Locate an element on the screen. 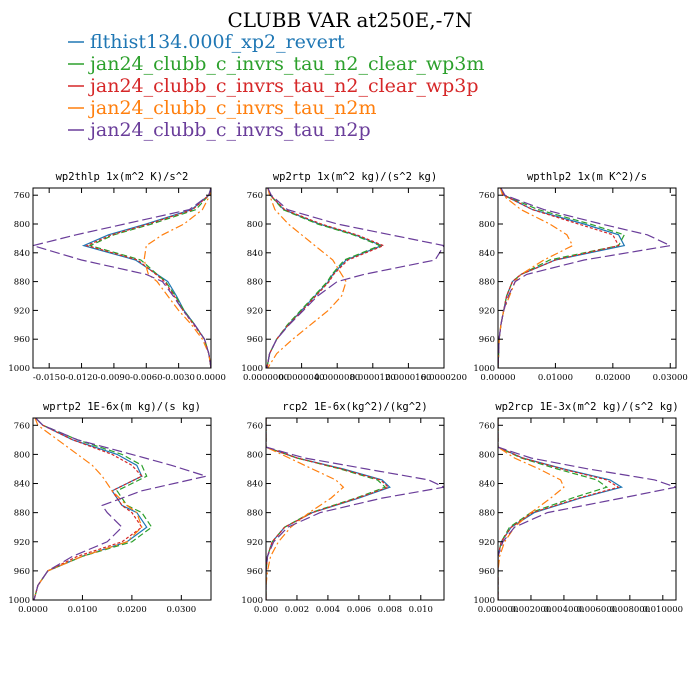 The image size is (700, 700). x-tick-label: 0.010 is located at coordinates (421, 610).